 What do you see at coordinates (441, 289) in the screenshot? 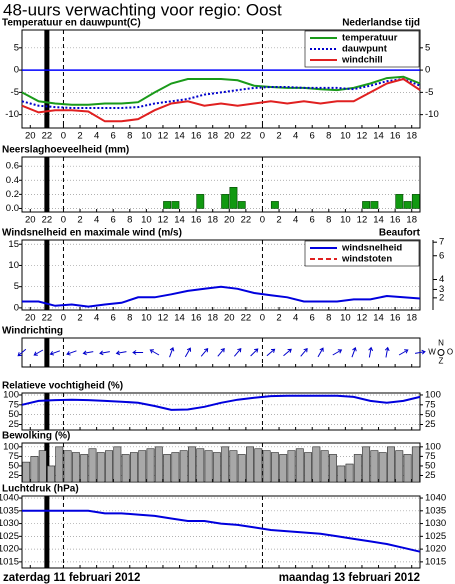
I see `y2-tick-label: 3` at bounding box center [441, 289].